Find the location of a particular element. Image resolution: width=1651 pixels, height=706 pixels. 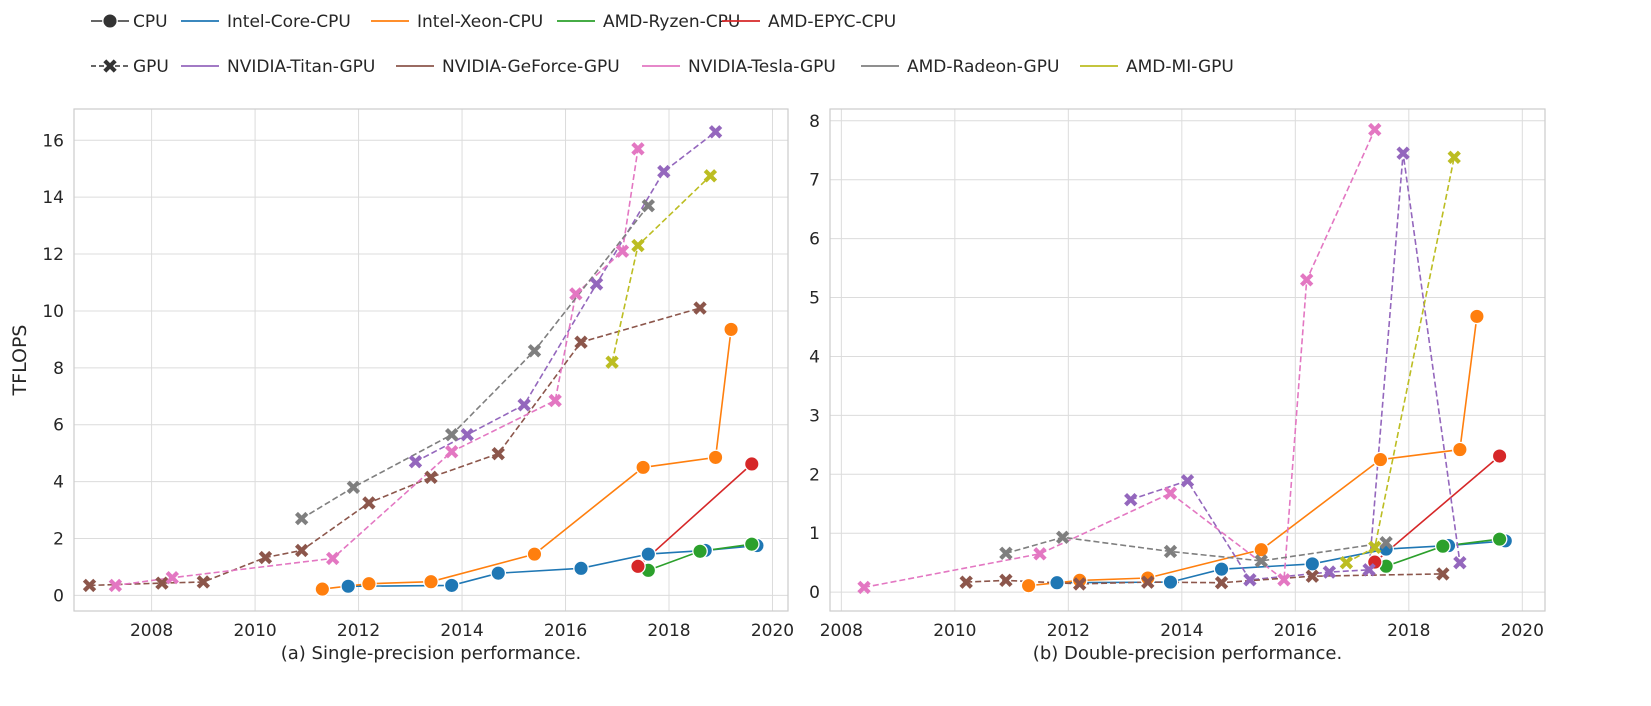

y-tick-label: 6 is located at coordinates (814, 240).